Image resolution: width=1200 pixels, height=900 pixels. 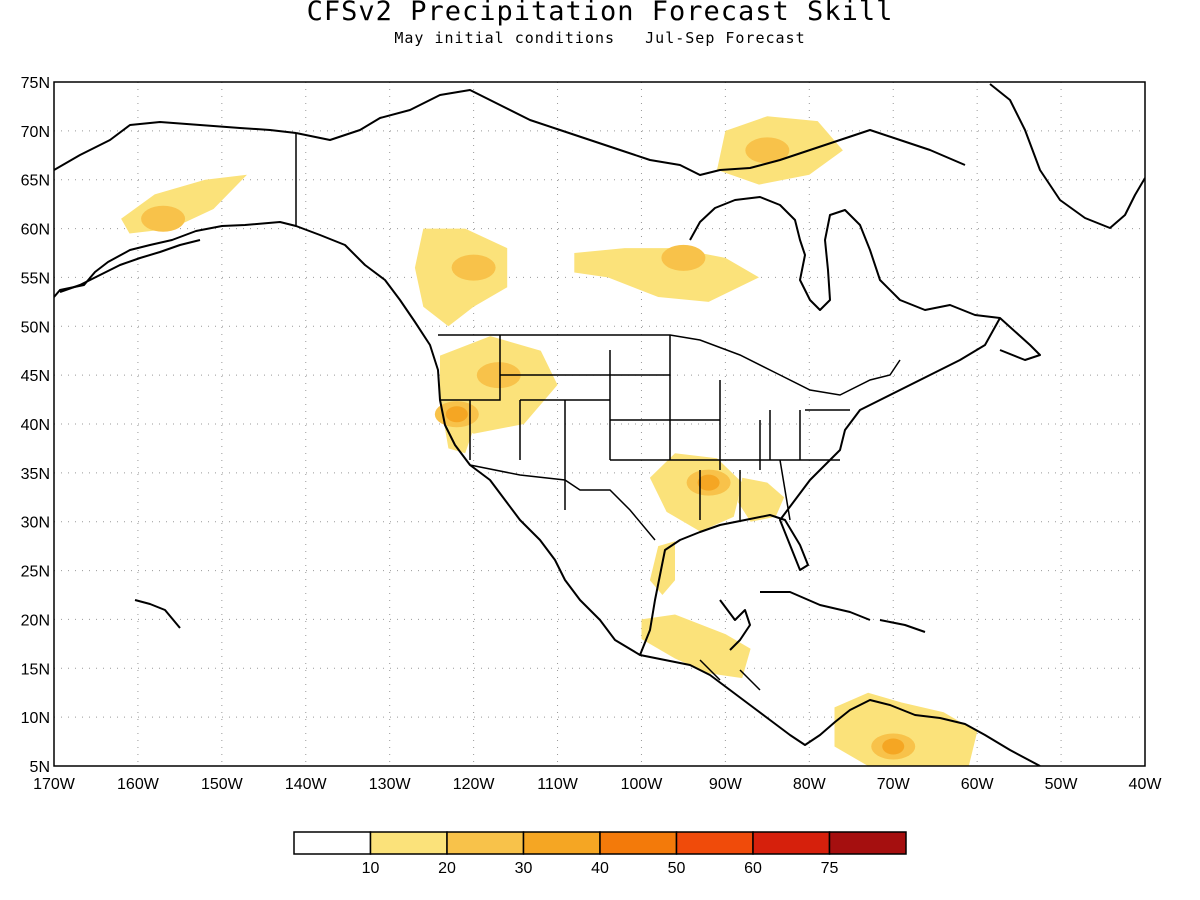 What do you see at coordinates (175, 146) in the screenshot?
I see `alaska-coast` at bounding box center [175, 146].